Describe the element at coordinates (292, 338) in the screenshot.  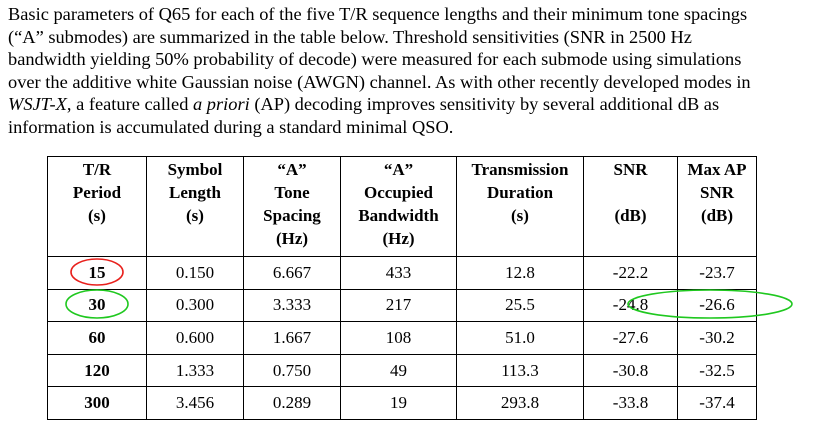
I see `table-cell: 1.667` at that location.